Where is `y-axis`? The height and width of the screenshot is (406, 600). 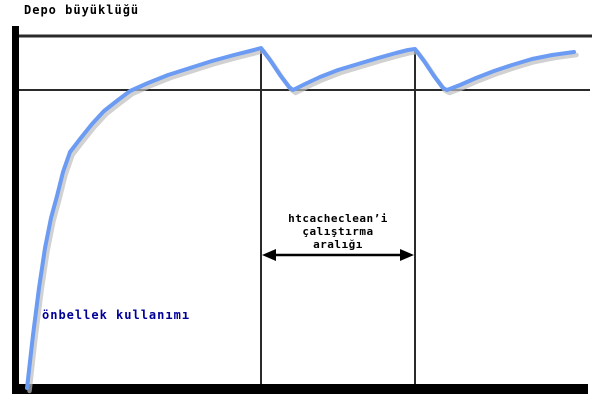
y-axis is located at coordinates (15, 210).